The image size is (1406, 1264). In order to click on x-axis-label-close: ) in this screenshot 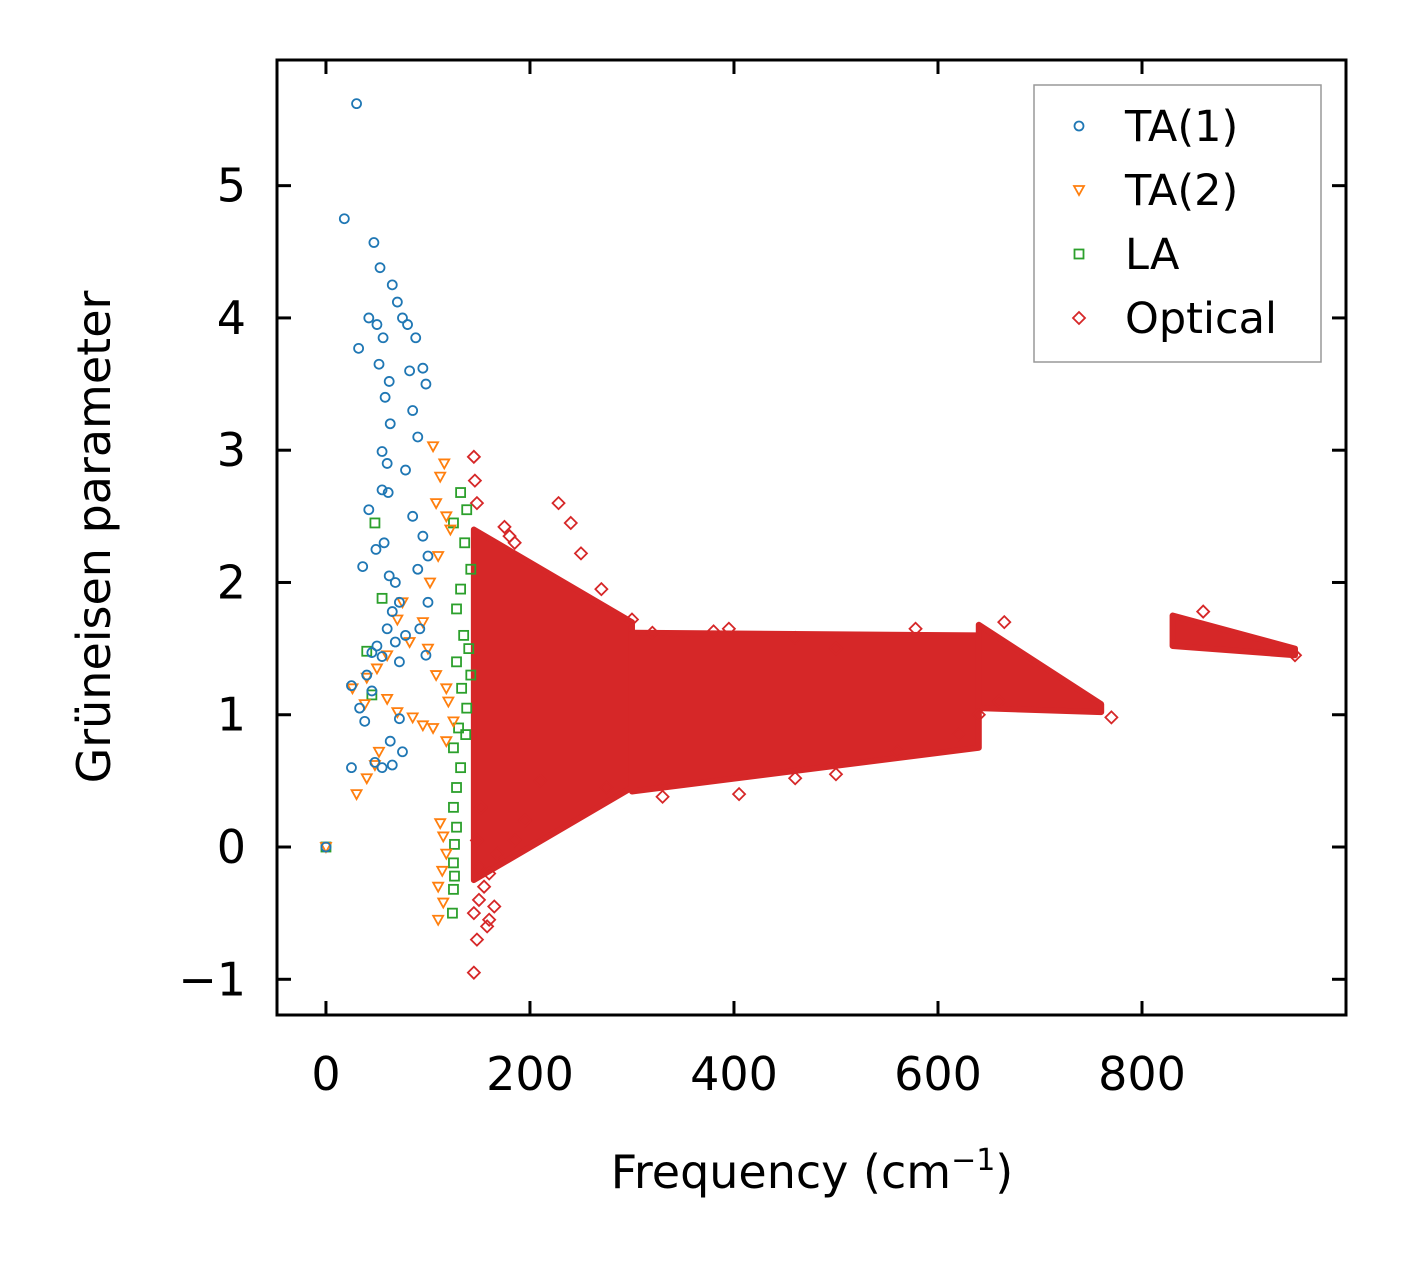, I will do `click(1004, 1172)`.